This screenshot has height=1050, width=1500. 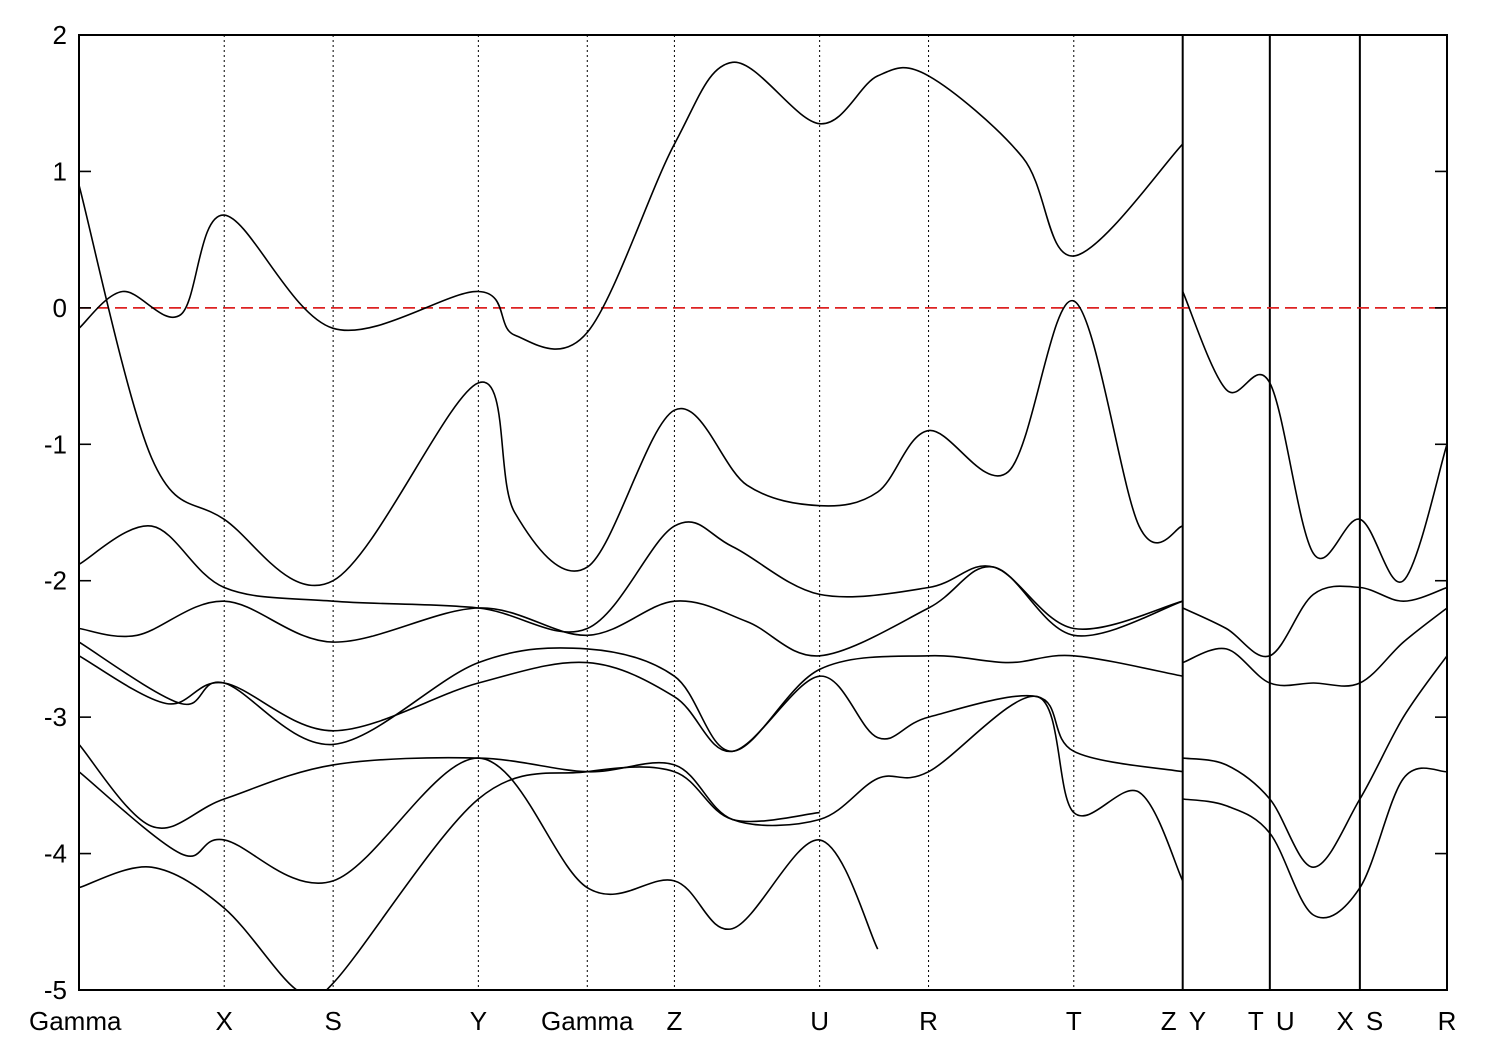 I want to click on y-tick-label: -4, so click(x=55, y=854).